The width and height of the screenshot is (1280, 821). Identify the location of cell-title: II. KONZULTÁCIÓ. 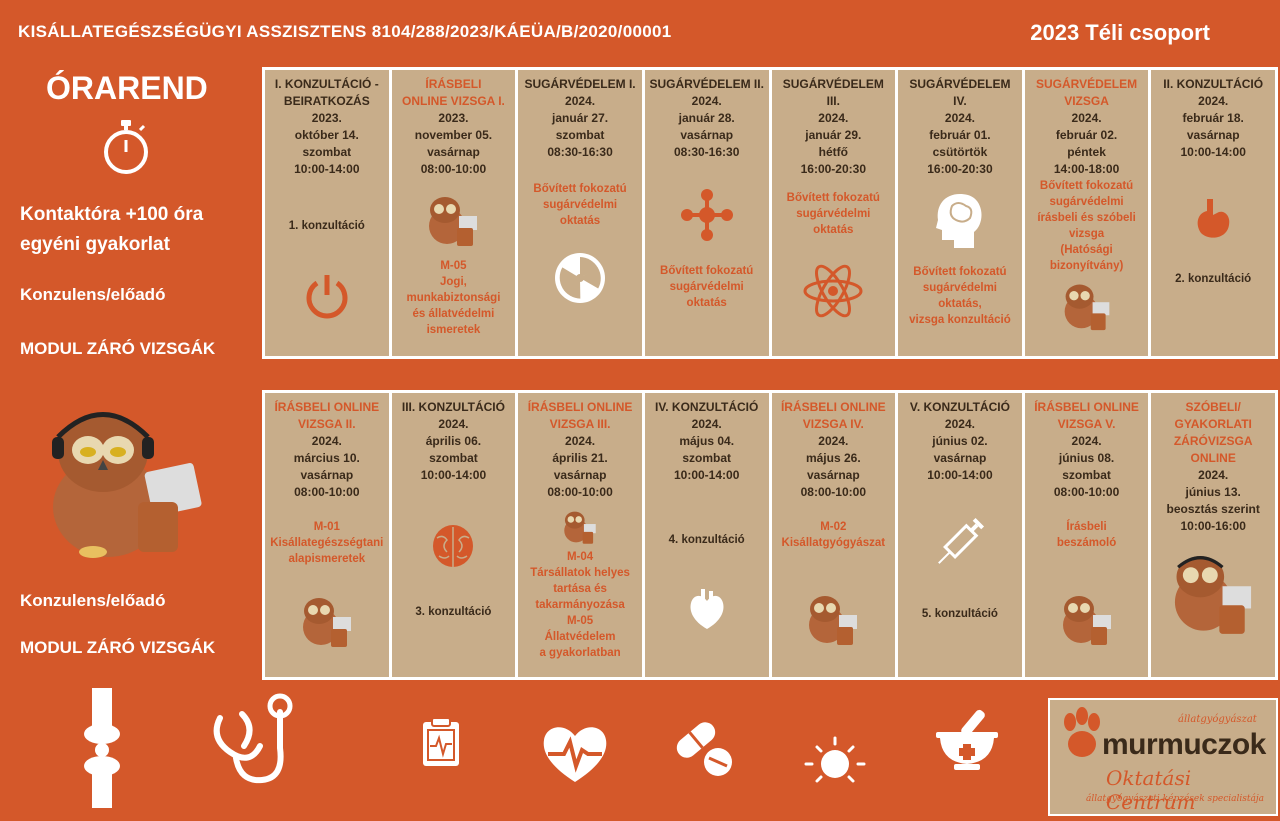
(1213, 84).